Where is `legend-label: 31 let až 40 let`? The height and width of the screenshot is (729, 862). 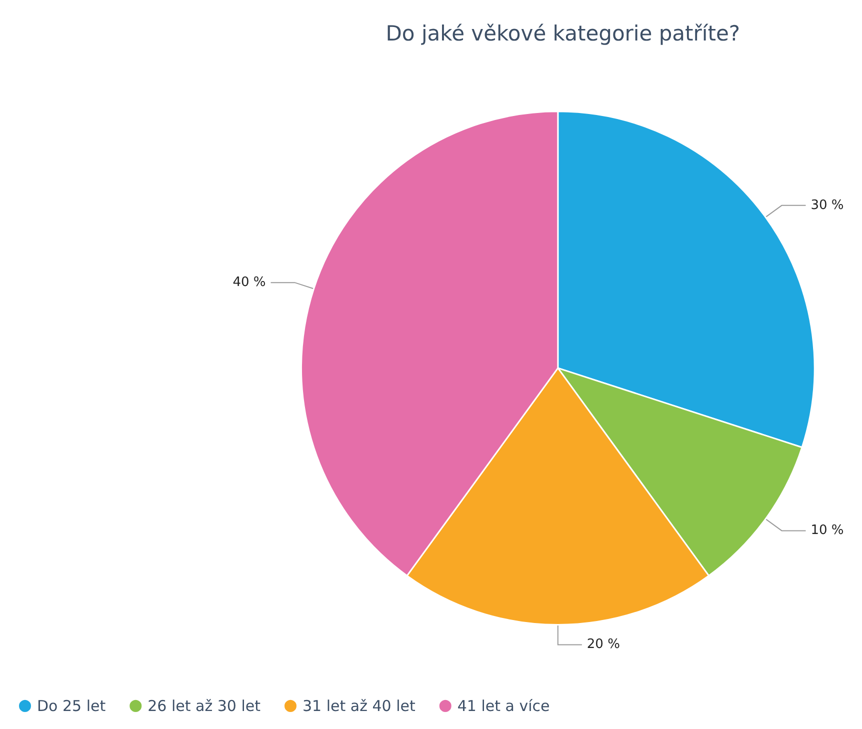
legend-label: 31 let až 40 let is located at coordinates (359, 706).